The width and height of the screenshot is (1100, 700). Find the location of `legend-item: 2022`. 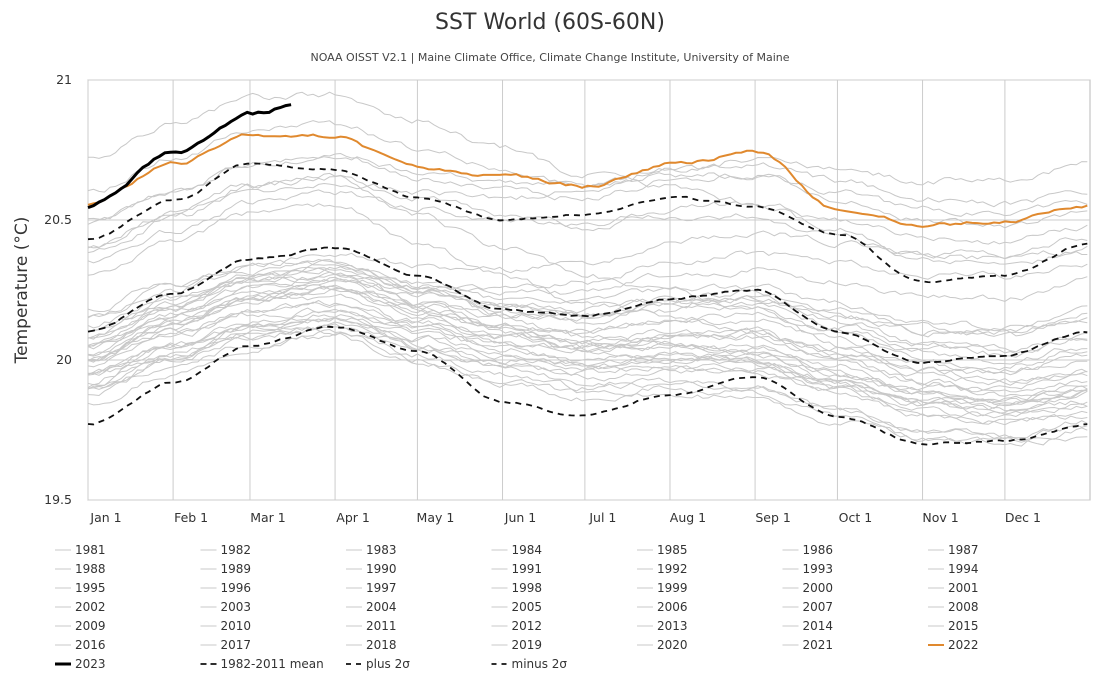

legend-item: 2022 is located at coordinates (953, 645).